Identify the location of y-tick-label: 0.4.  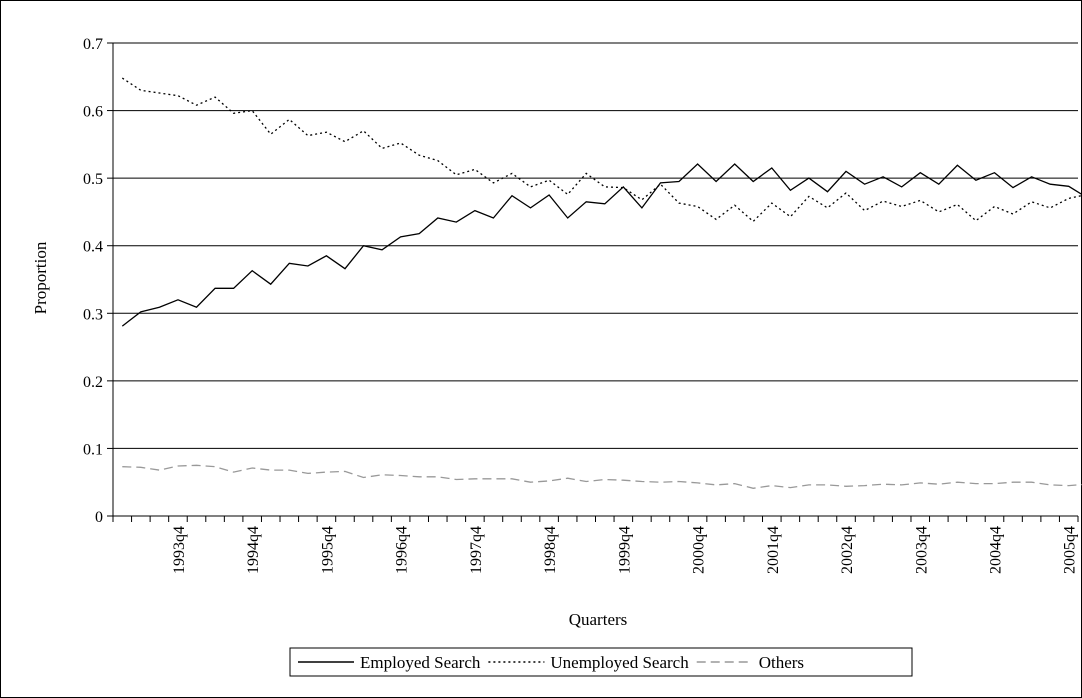
(93, 247).